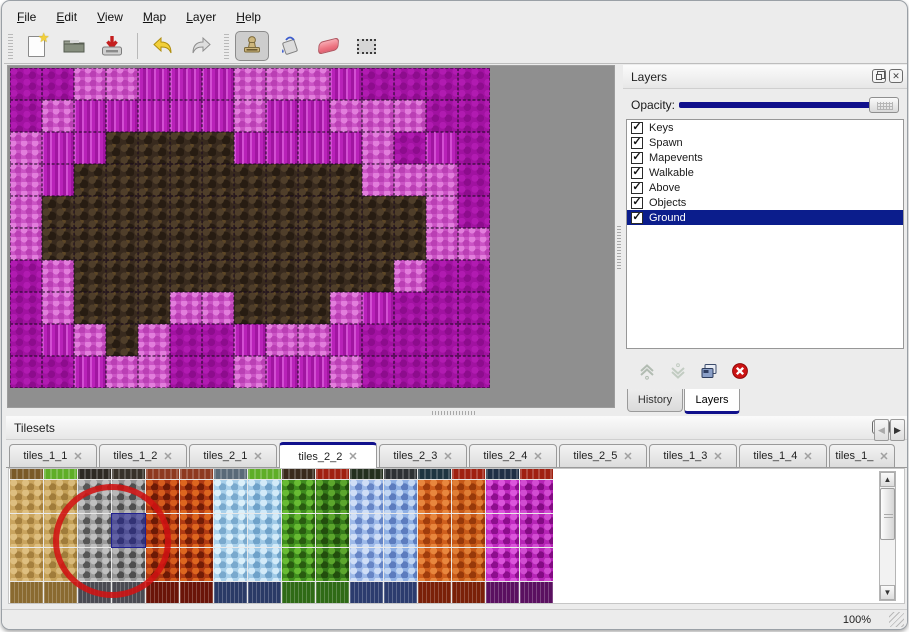 The height and width of the screenshot is (632, 909). Describe the element at coordinates (678, 371) in the screenshot. I see `lower-layer-icon` at that location.